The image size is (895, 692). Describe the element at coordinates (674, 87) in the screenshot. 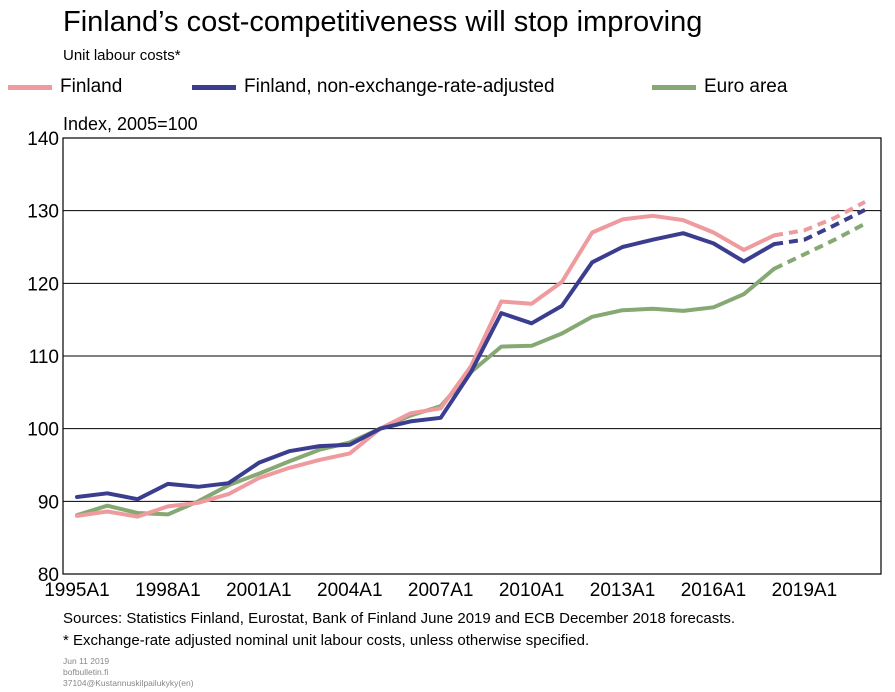

I see `legend-swatch-euro-area` at that location.